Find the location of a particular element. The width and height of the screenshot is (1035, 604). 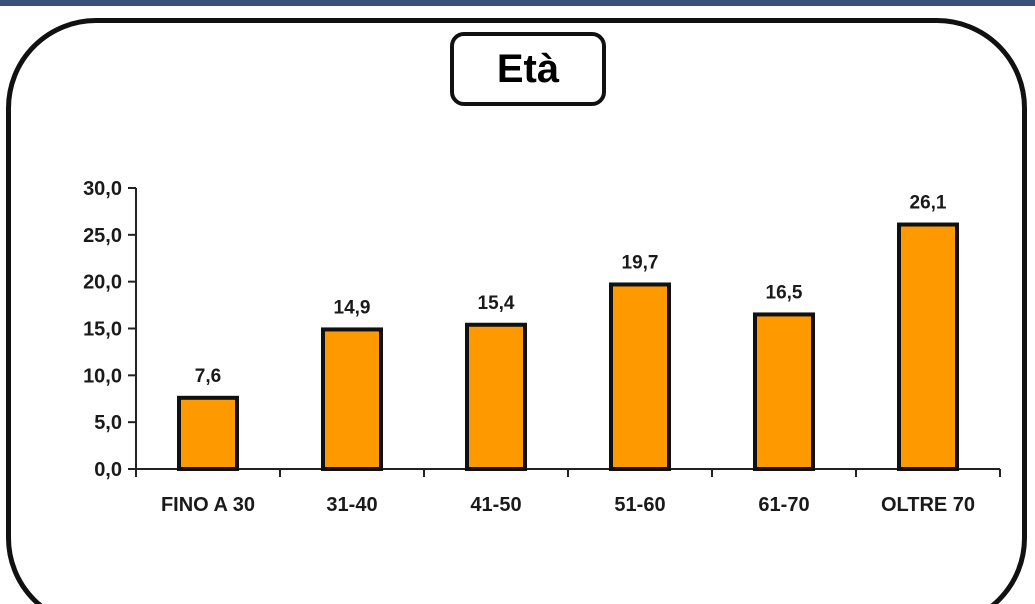

x-category-label: 41-50 is located at coordinates (495, 505).